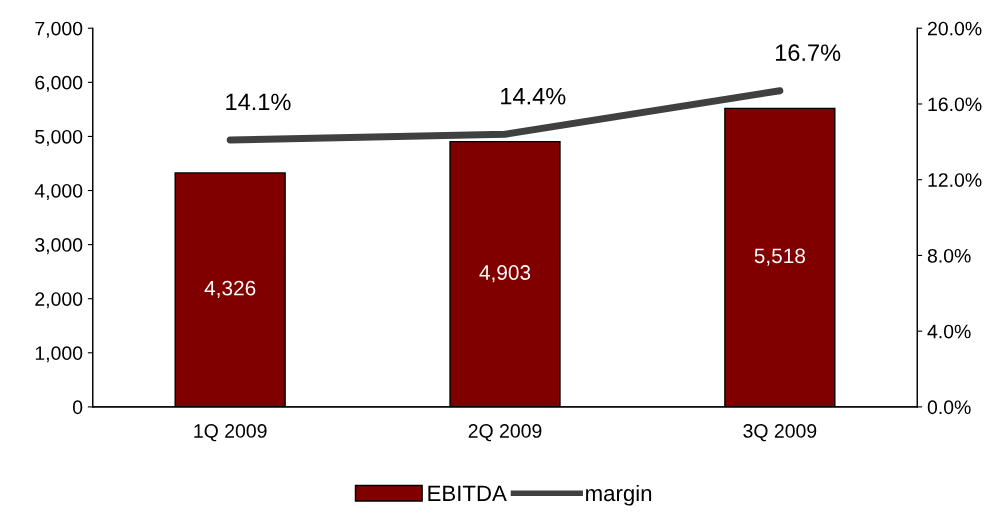 This screenshot has width=1008, height=523. What do you see at coordinates (949, 255) in the screenshot?
I see `y2-tick-label: 8.0%` at bounding box center [949, 255].